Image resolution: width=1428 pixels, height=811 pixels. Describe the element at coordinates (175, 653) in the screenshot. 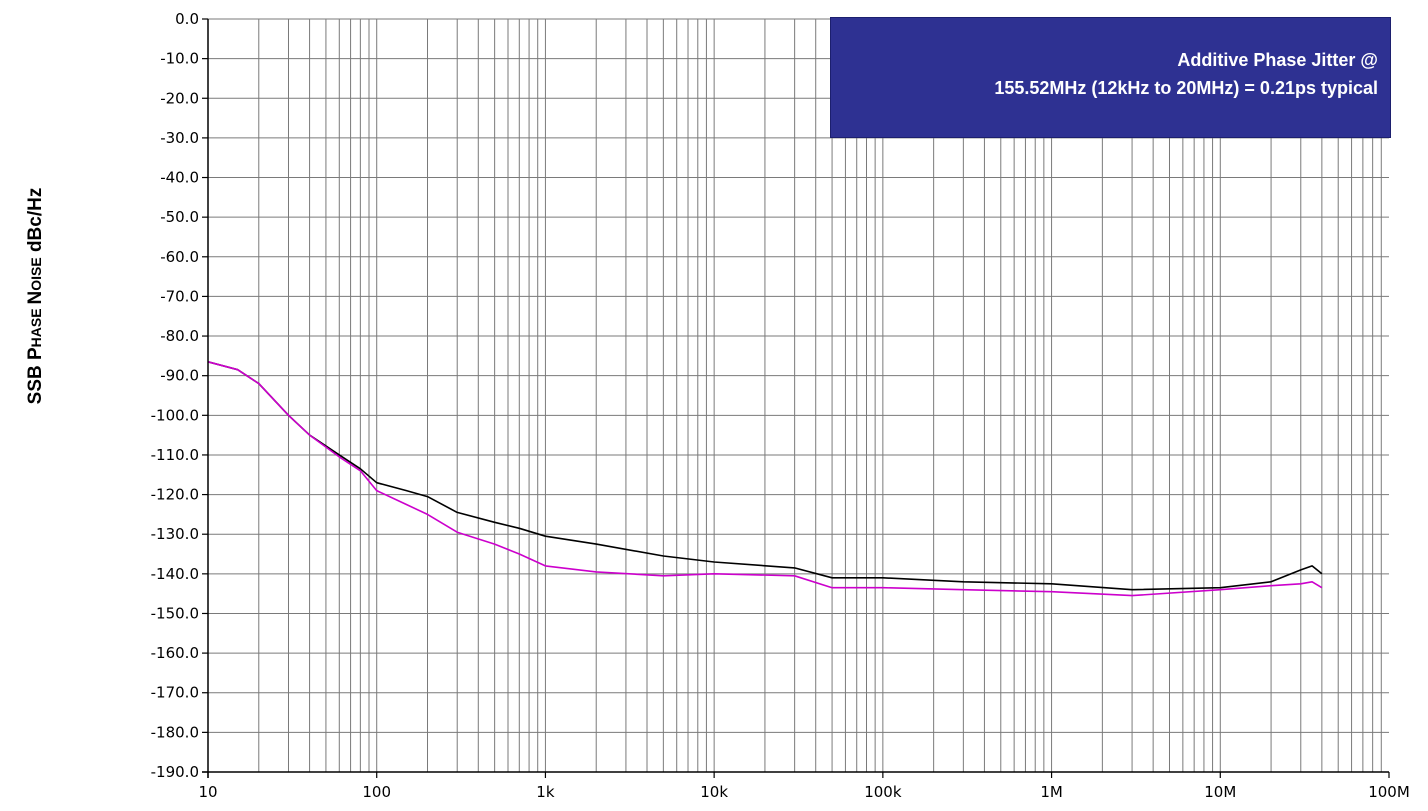

I see `y-tick-label: -160.0` at that location.